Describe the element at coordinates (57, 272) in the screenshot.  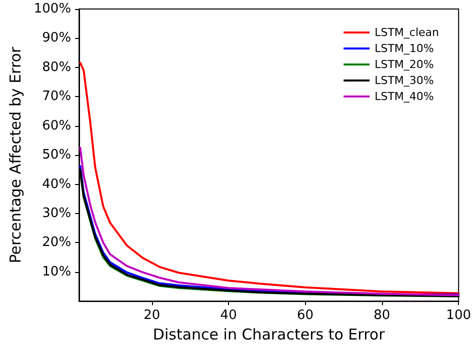
I see `y-tick-label: 10%` at that location.